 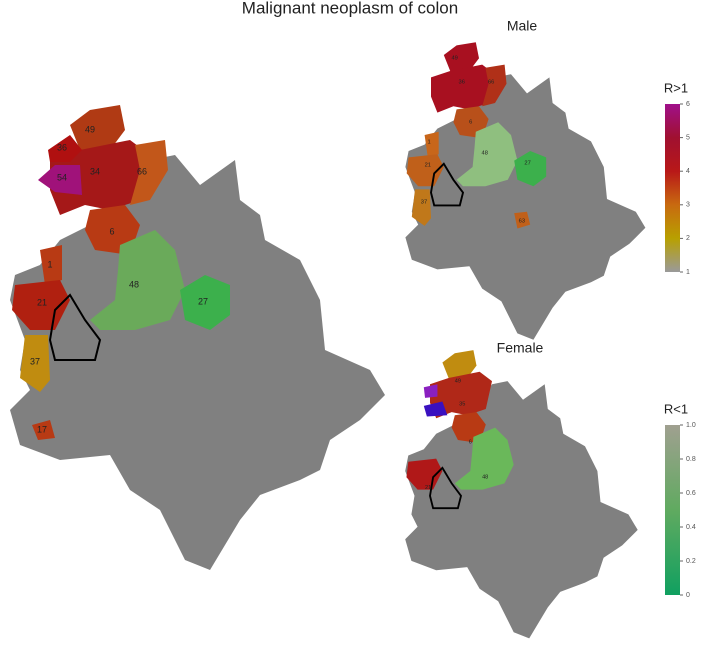 I want to click on region-label: 63, so click(x=522, y=221).